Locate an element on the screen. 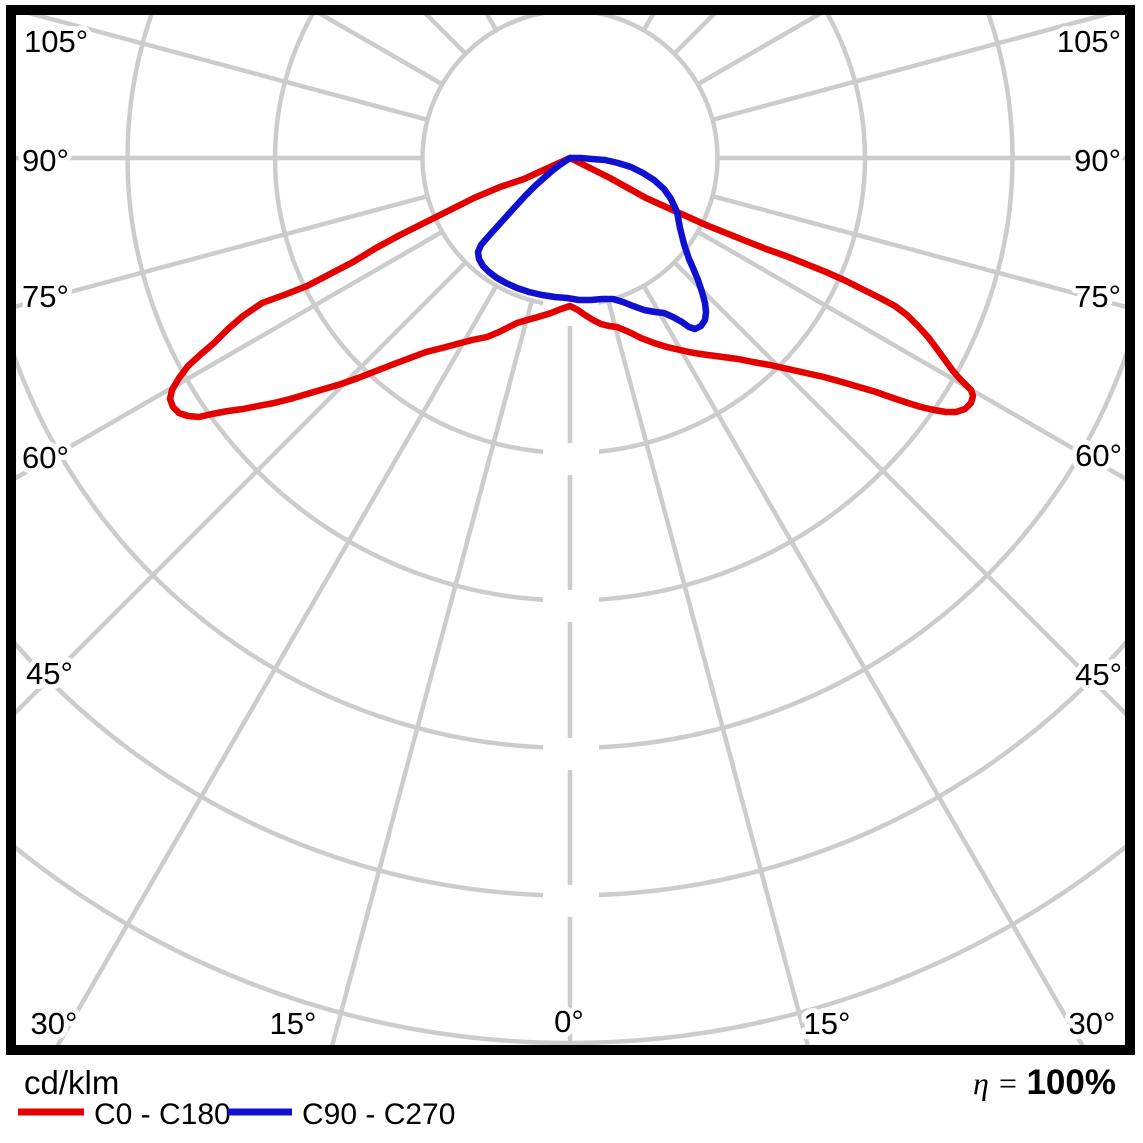 This screenshot has width=1143, height=1143. efficiency-text: η = 100% is located at coordinates (1044, 1082).